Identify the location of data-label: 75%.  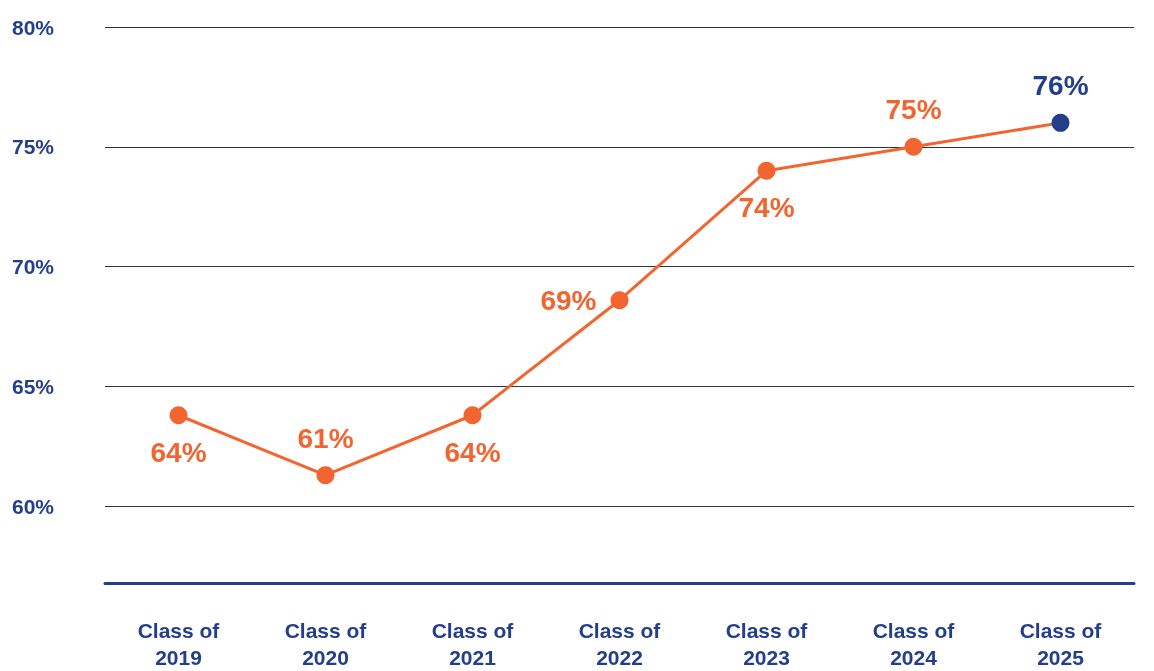
(913, 110).